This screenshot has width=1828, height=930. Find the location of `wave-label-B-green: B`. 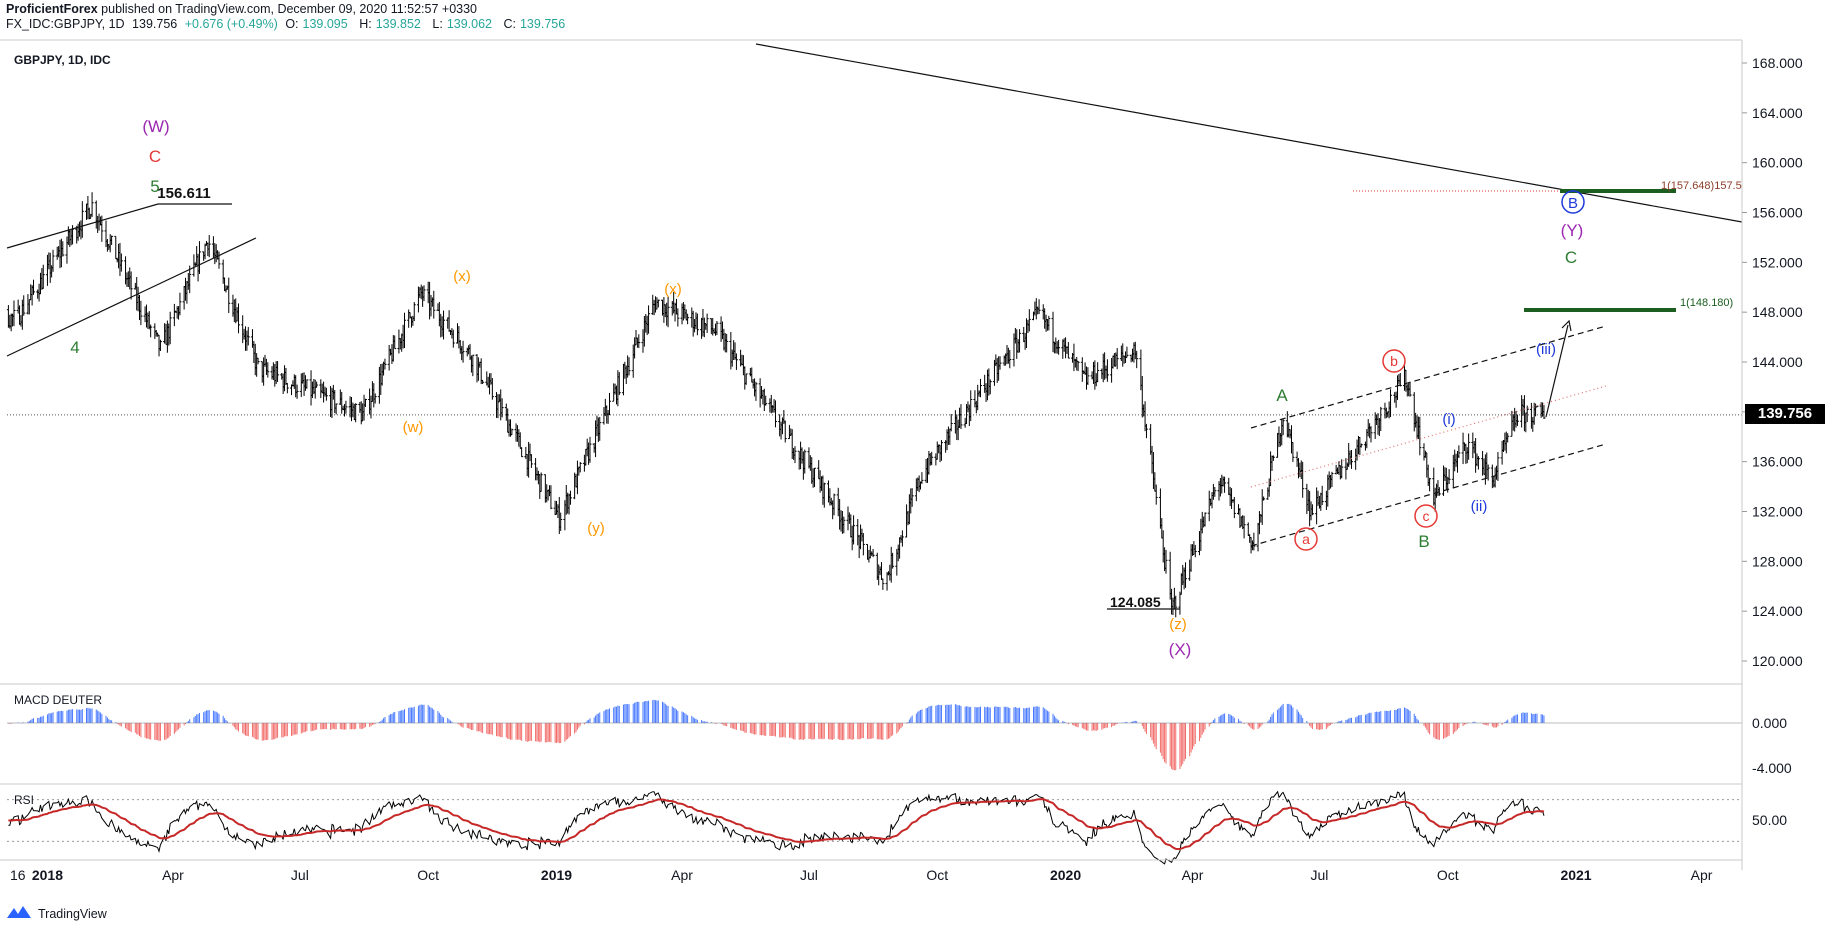

wave-label-B-green: B is located at coordinates (1423, 541).